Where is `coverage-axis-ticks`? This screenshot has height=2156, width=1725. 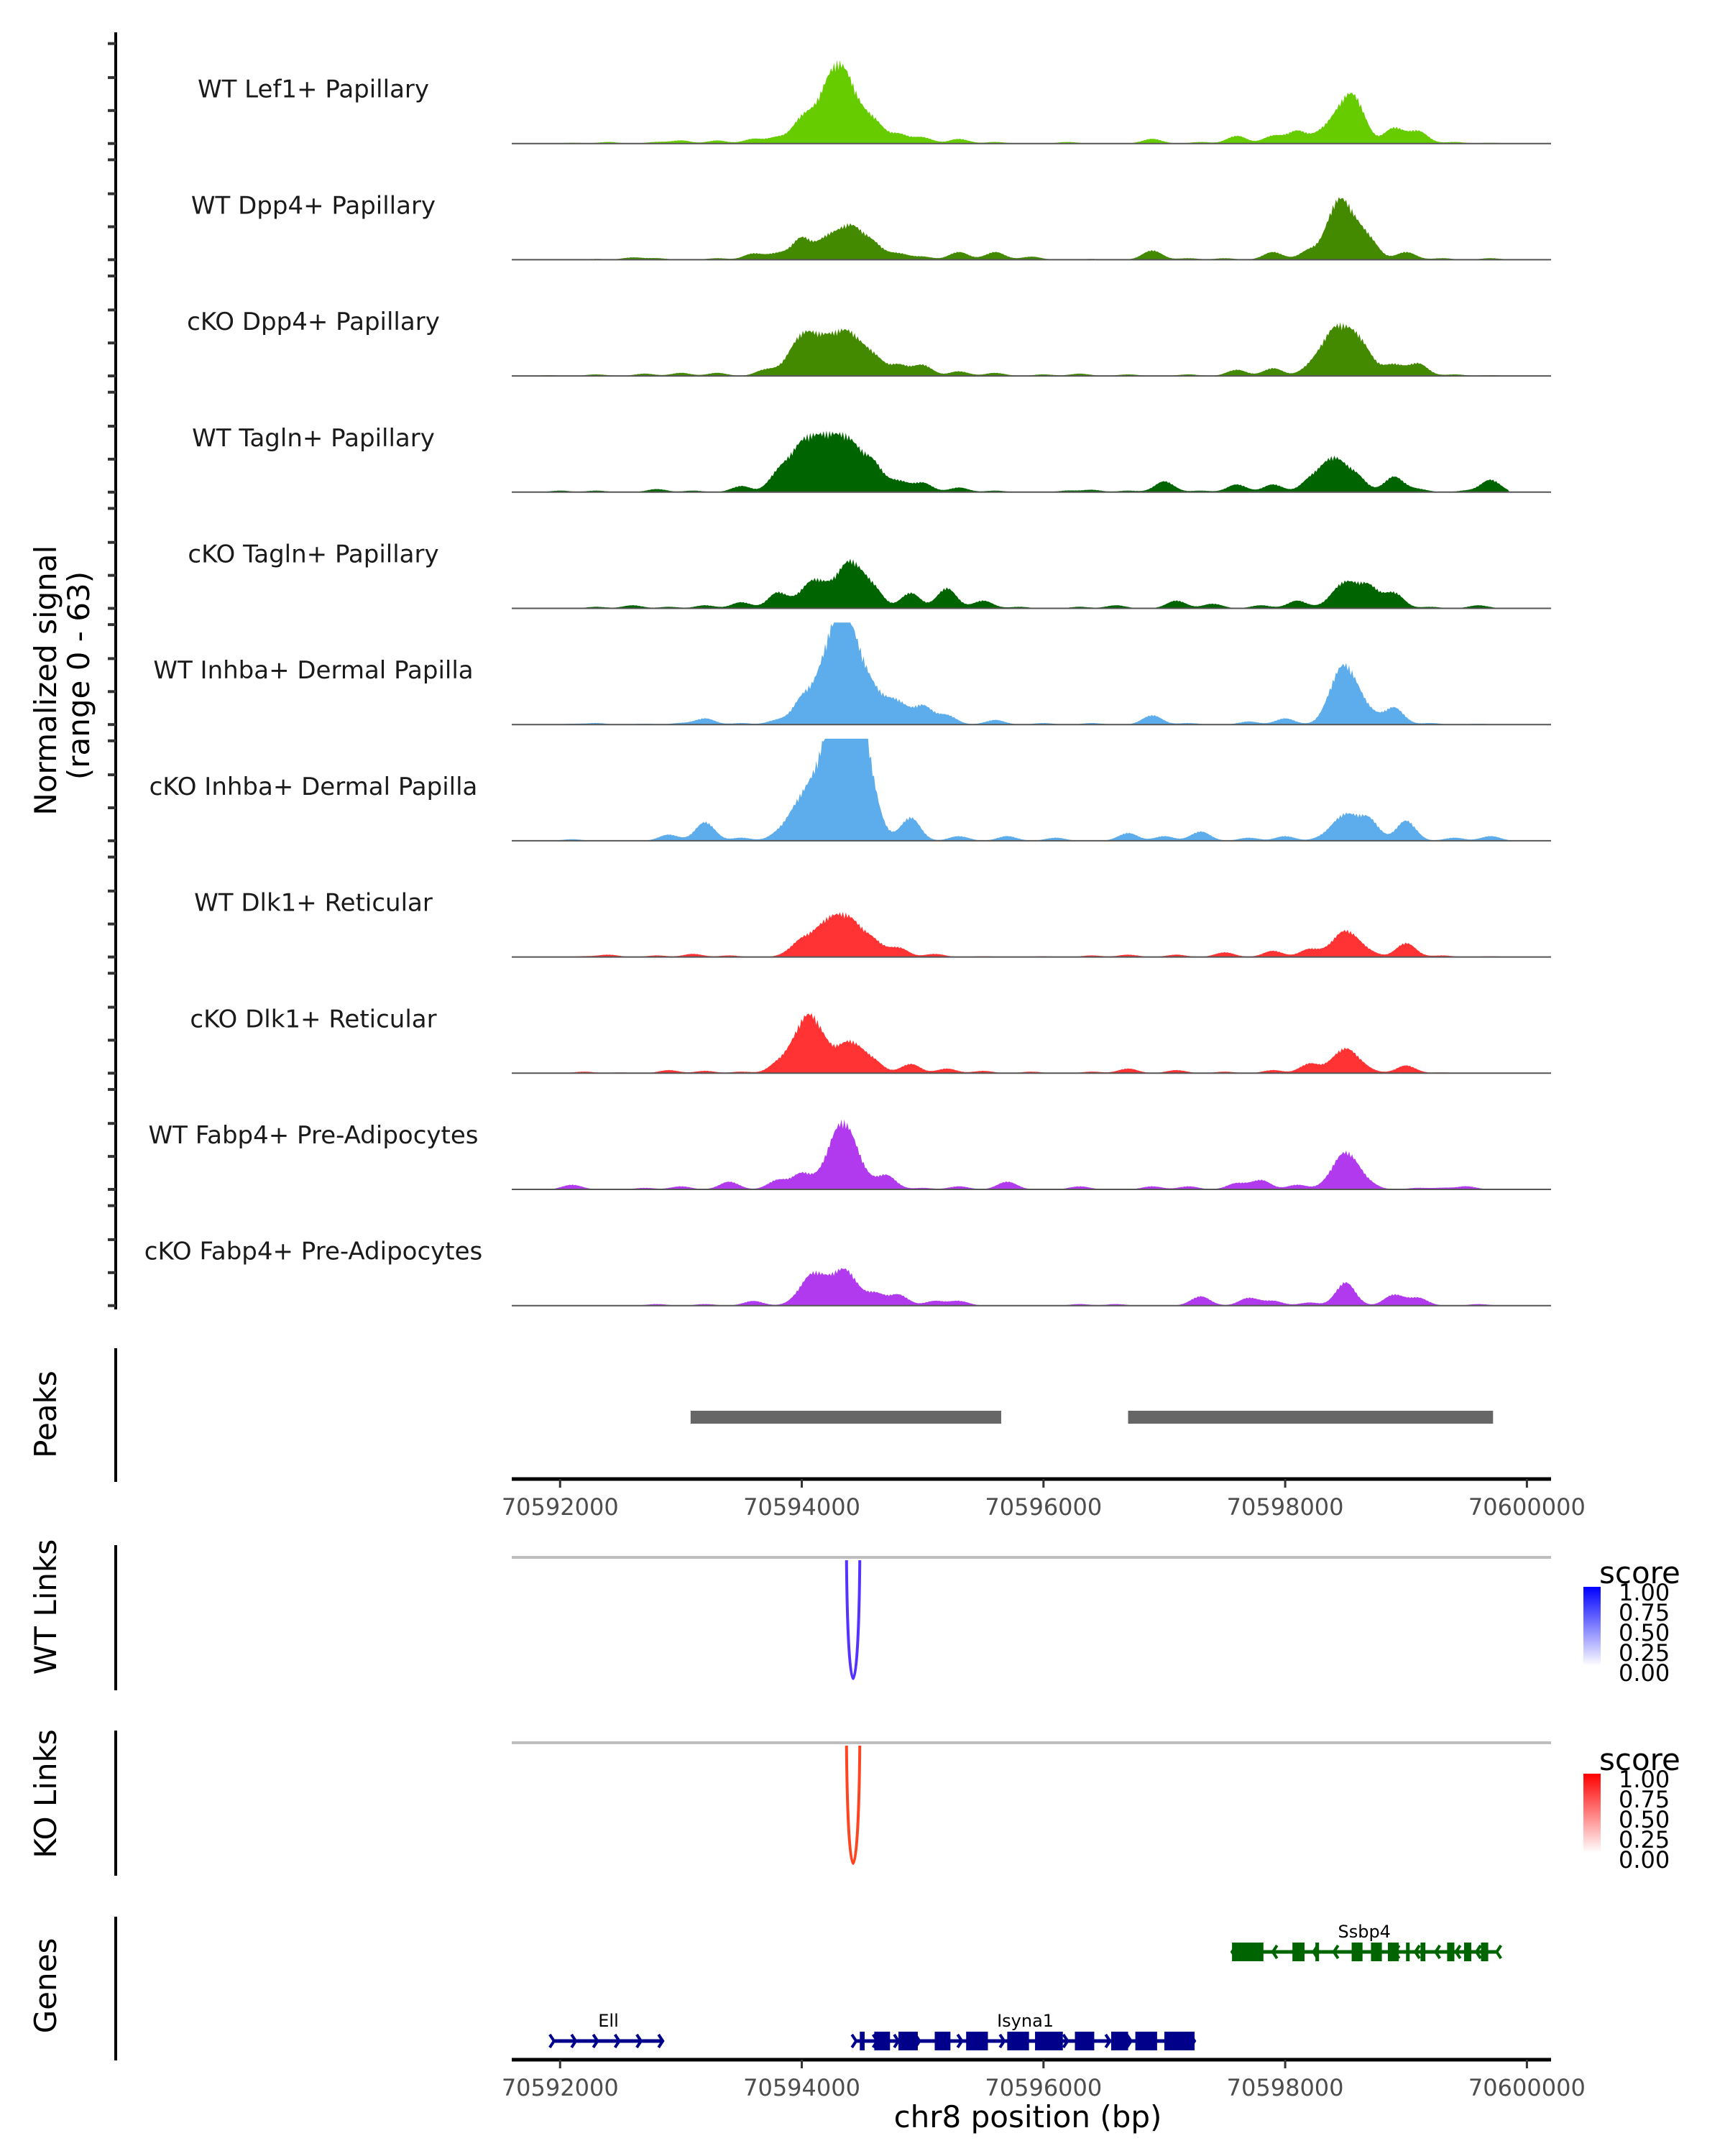
coverage-axis-ticks is located at coordinates (112, 674).